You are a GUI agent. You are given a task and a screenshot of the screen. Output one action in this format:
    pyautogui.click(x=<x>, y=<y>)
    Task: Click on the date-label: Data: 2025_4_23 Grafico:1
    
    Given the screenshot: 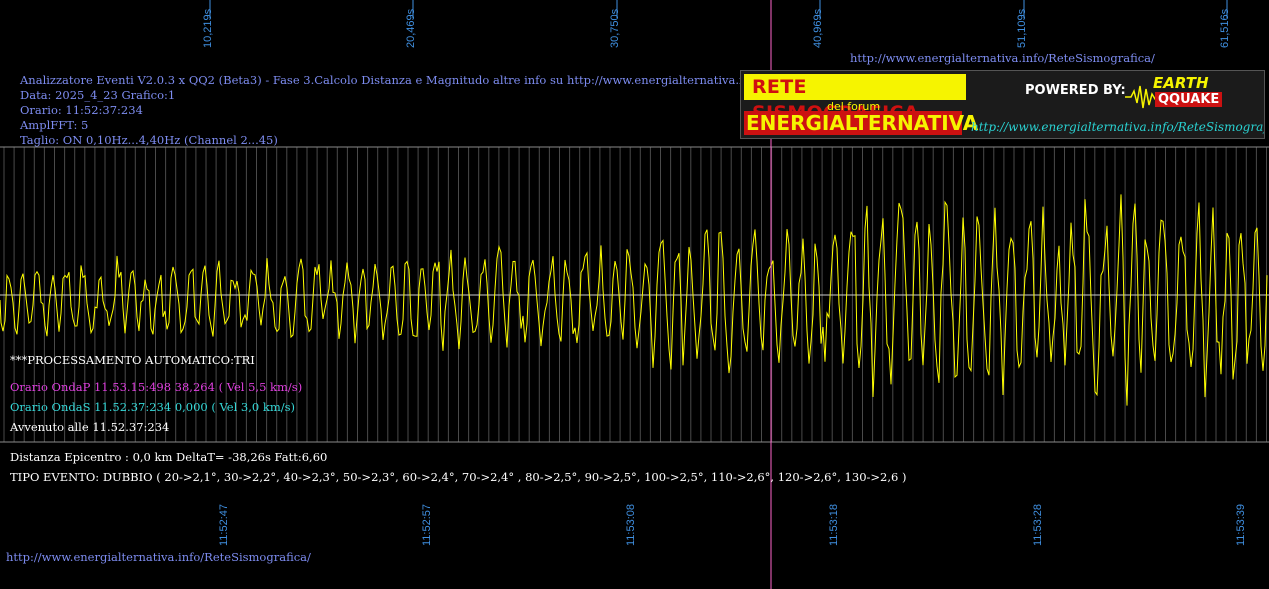 What is the action you would take?
    pyautogui.click(x=98, y=95)
    